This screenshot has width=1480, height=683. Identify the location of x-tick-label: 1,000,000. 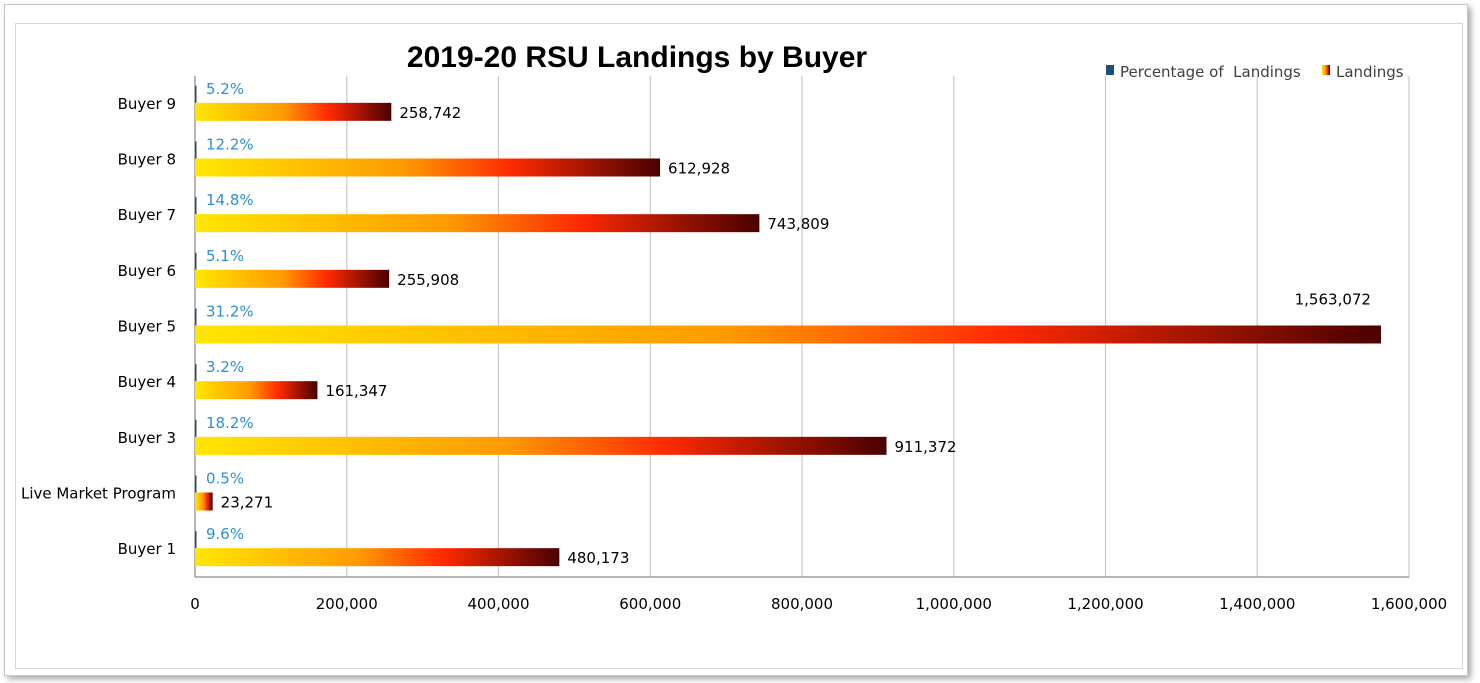
(954, 604).